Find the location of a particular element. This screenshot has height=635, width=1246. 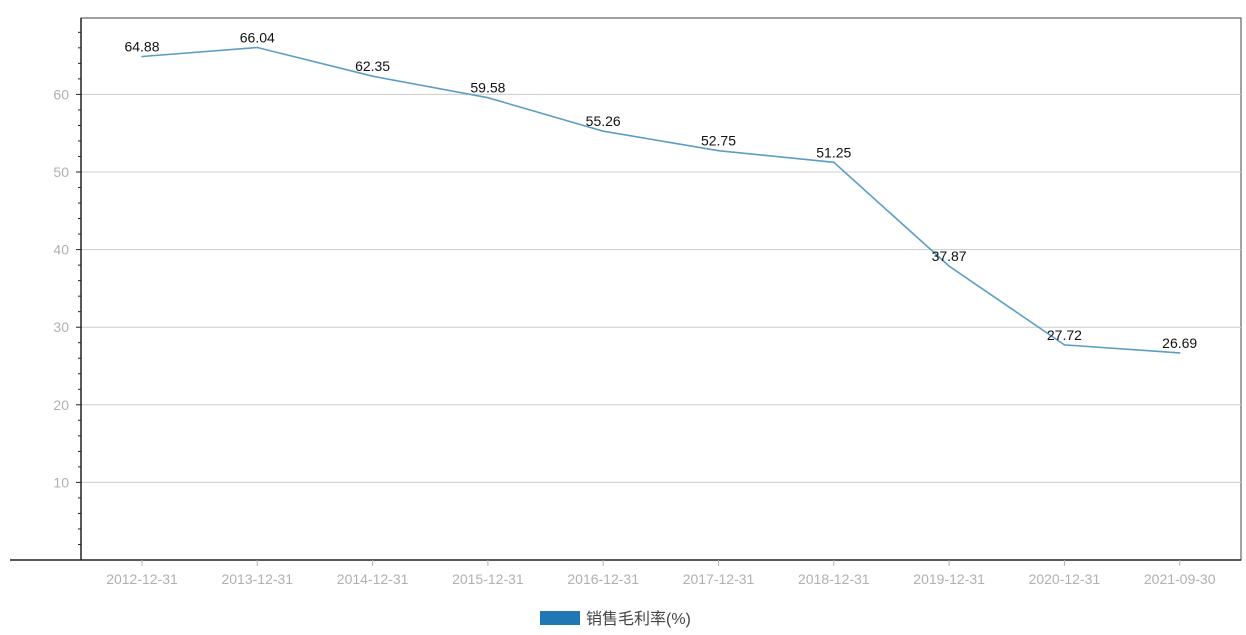

y-tick-label: 10 is located at coordinates (61, 482).